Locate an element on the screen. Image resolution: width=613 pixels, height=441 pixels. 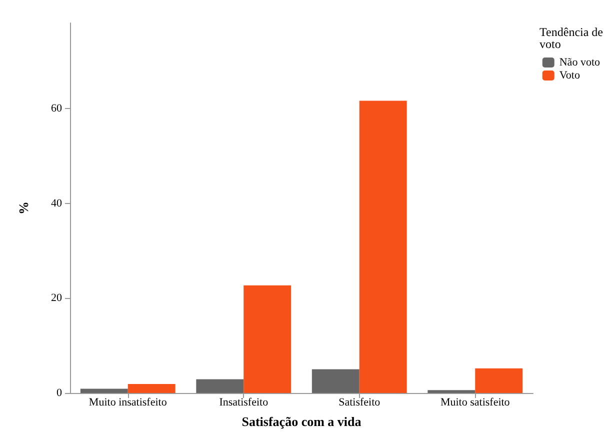
x-tick-label: Muito satisfeito is located at coordinates (475, 402).